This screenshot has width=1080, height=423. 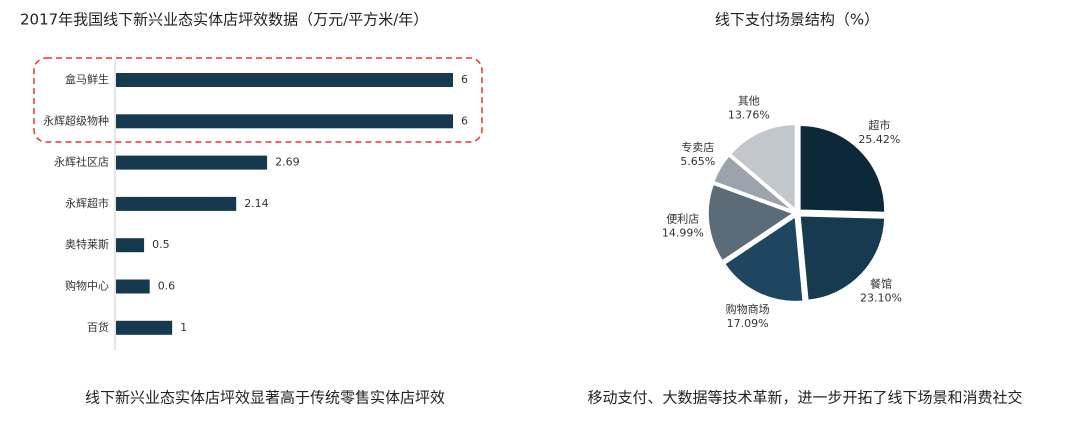 What do you see at coordinates (682, 219) in the screenshot?
I see `slice-name: 便利店` at bounding box center [682, 219].